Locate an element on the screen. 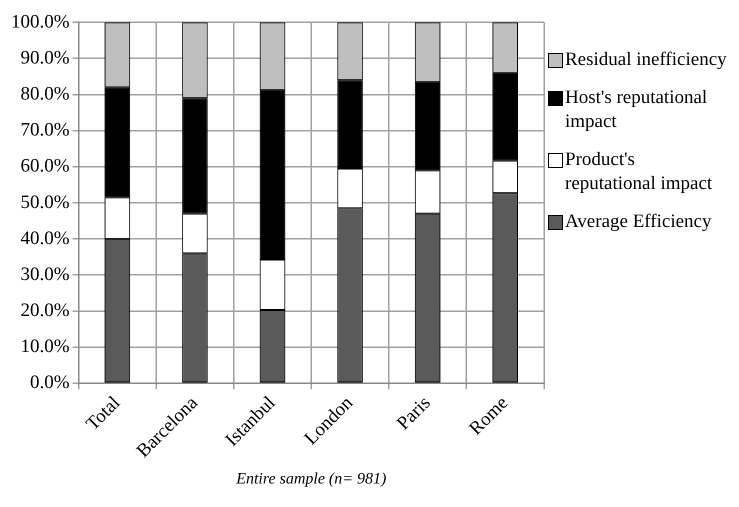 This screenshot has height=507, width=739. y-tick-label: 60.0% is located at coordinates (45, 166).